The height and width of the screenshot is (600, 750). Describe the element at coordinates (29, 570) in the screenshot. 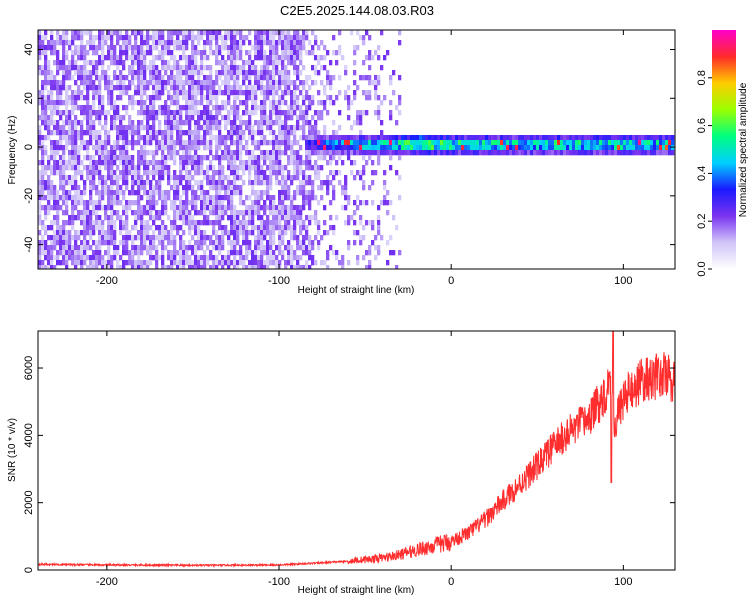

I see `y-tick-label: 0` at that location.